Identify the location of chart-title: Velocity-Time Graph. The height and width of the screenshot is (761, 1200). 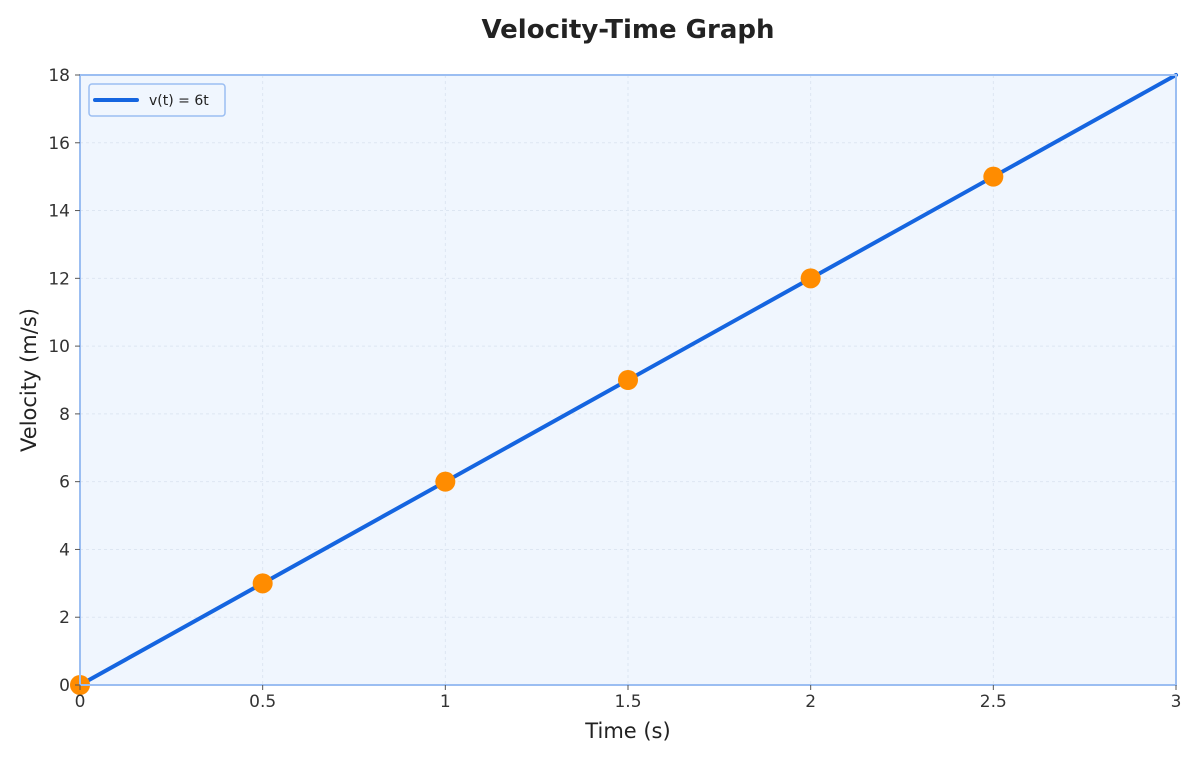
(627, 30).